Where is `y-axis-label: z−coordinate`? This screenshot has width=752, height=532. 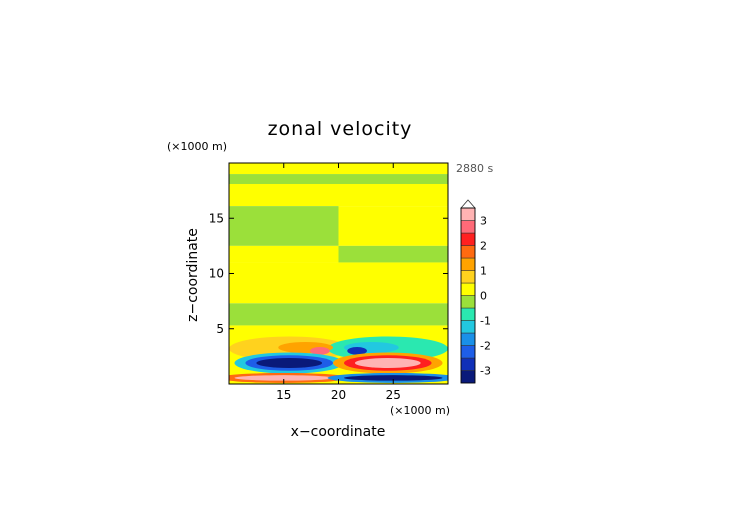 y-axis-label: z−coordinate is located at coordinates (193, 275).